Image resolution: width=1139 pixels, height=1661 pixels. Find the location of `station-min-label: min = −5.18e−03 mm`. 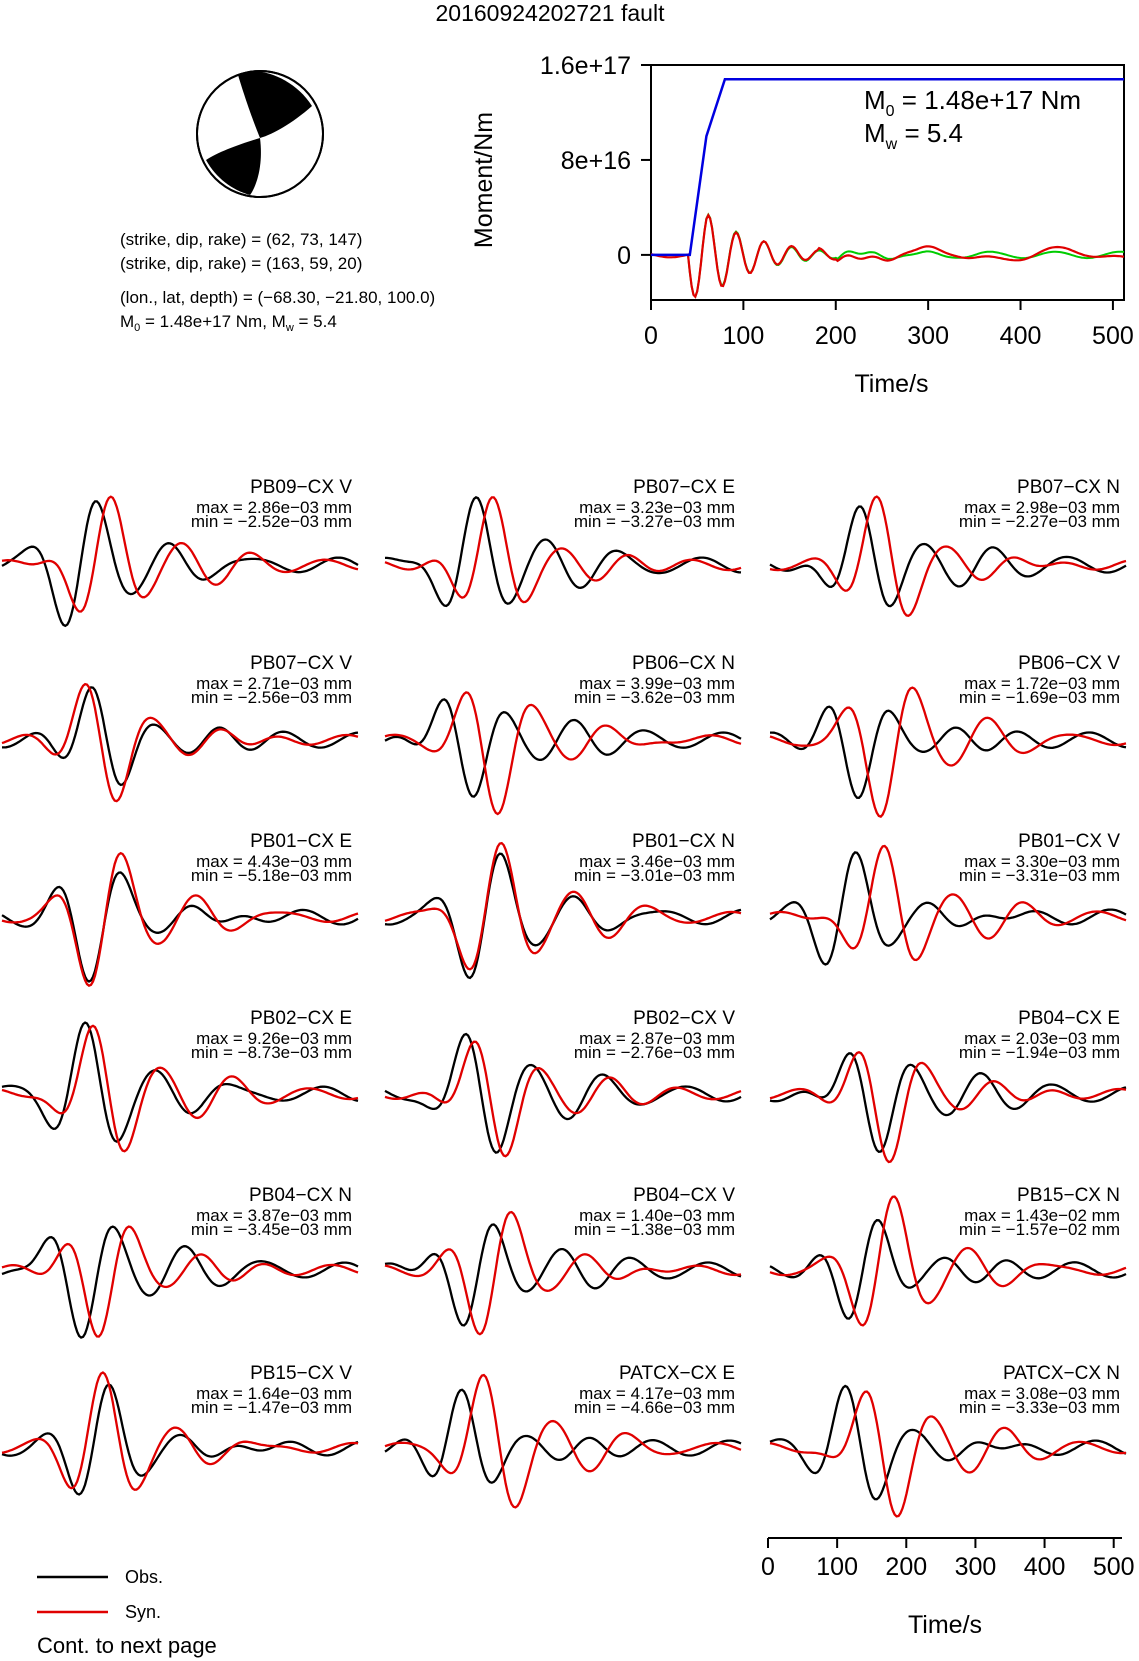

station-min-label: min = −5.18e−03 mm is located at coordinates (271, 875).